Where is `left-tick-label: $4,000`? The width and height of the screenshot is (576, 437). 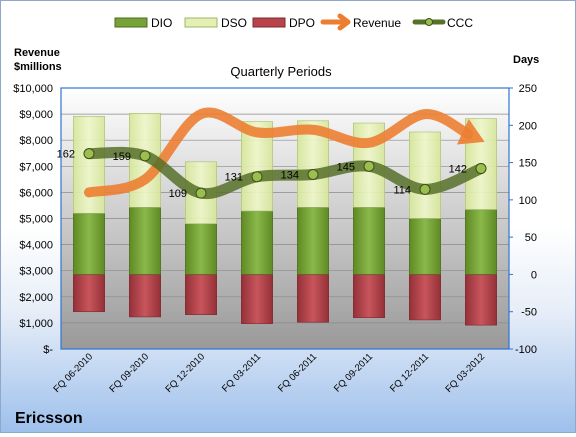
left-tick-label: $4,000 is located at coordinates (36, 246).